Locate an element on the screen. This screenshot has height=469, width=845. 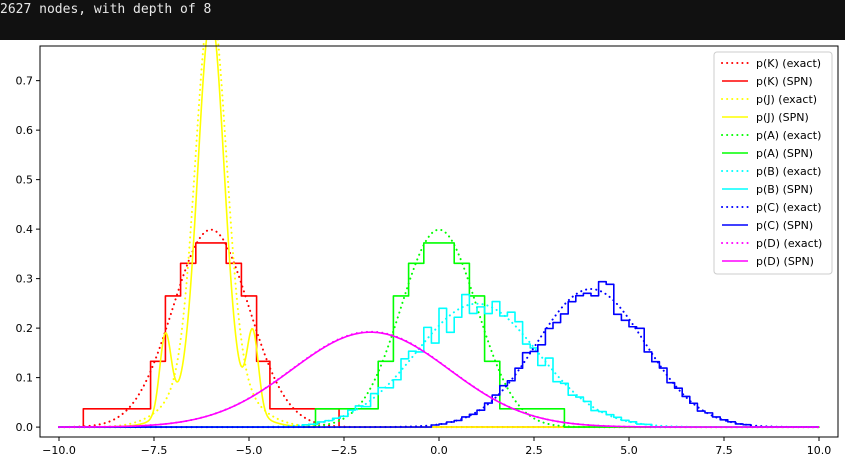
legend-label: p(B) (SPN) is located at coordinates (784, 189).